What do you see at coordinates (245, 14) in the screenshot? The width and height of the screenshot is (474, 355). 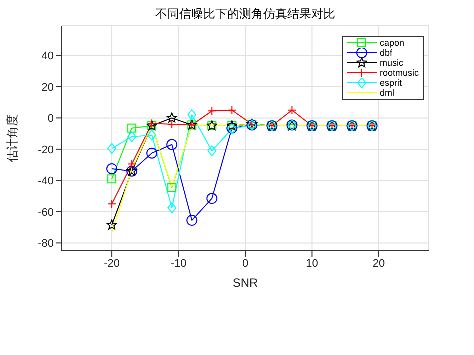 I see `chart-title: 不同信噪比下的测角仿真结果对比` at bounding box center [245, 14].